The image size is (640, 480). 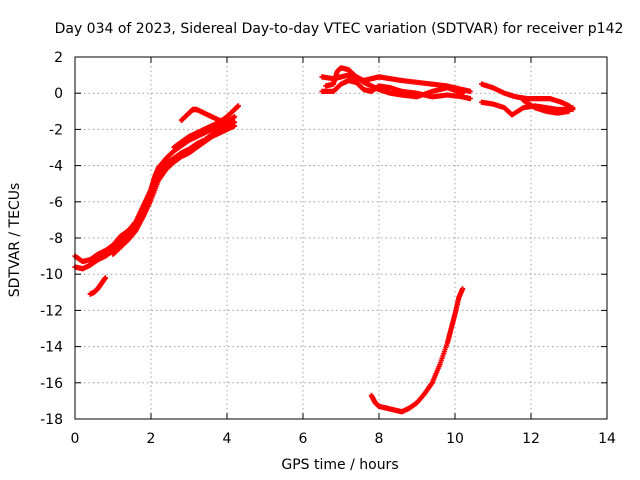 I want to click on y-tick-label: -4, so click(x=56, y=167).